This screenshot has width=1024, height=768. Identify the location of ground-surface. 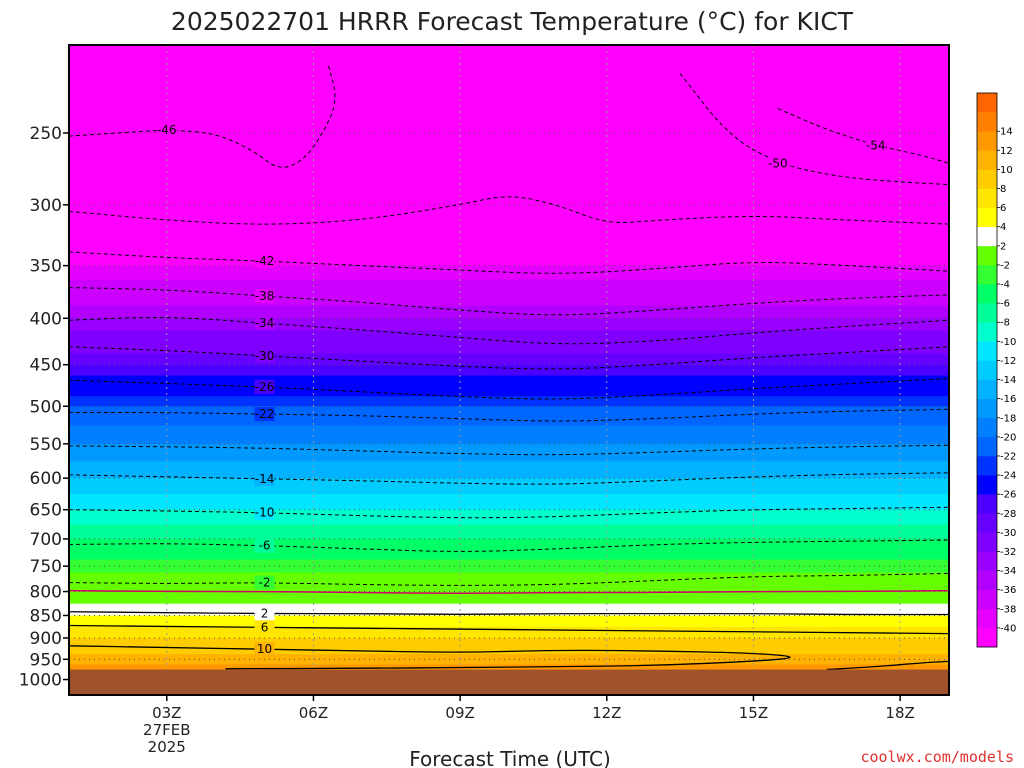
(509, 682).